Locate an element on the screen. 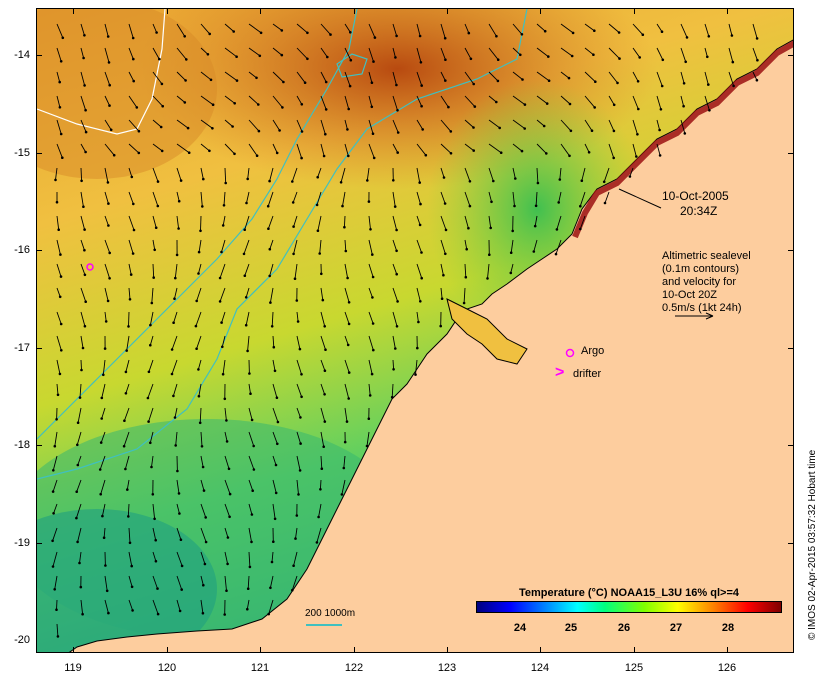 Image resolution: width=820 pixels, height=680 pixels. lon-label: 124 is located at coordinates (540, 668).